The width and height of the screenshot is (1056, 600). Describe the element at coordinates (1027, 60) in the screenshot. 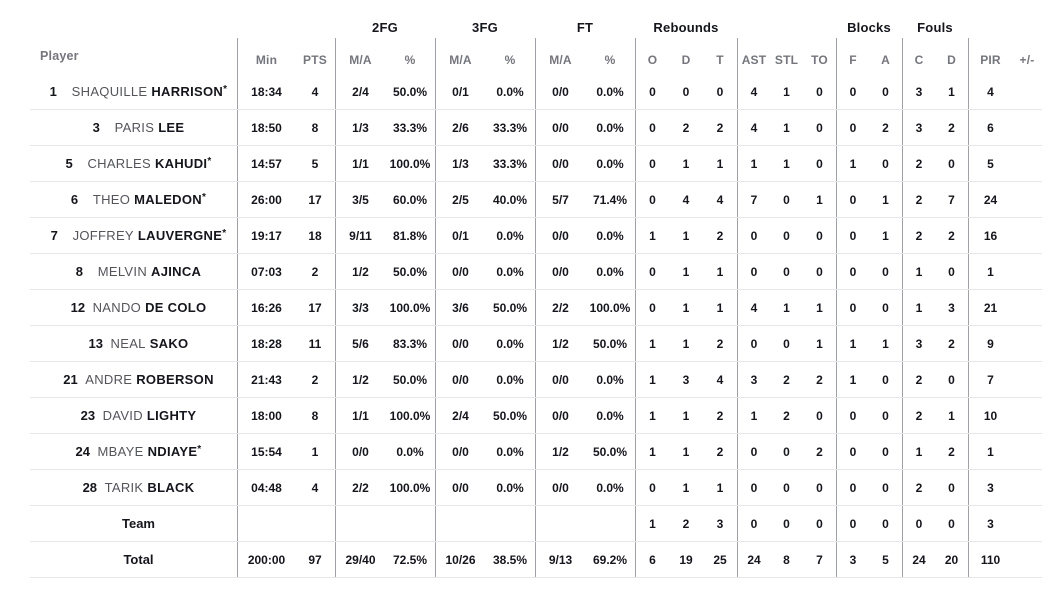

I see `column-header-plusminus: +/-` at that location.